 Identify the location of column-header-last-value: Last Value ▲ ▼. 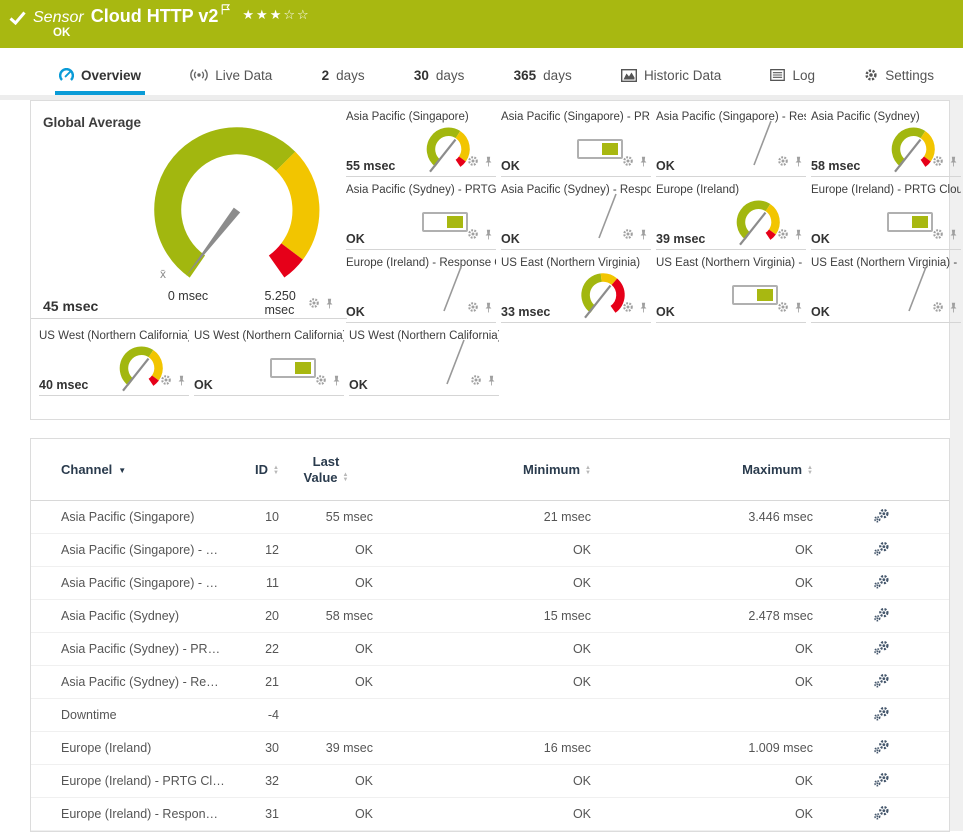
(326, 470).